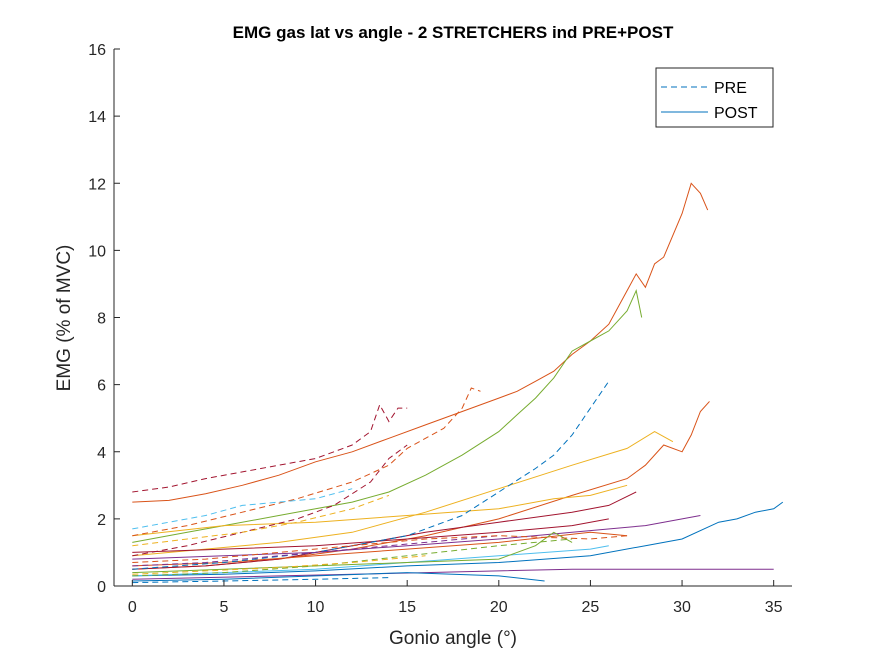 The width and height of the screenshot is (875, 656). I want to click on y-tick-label: 4, so click(101, 453).